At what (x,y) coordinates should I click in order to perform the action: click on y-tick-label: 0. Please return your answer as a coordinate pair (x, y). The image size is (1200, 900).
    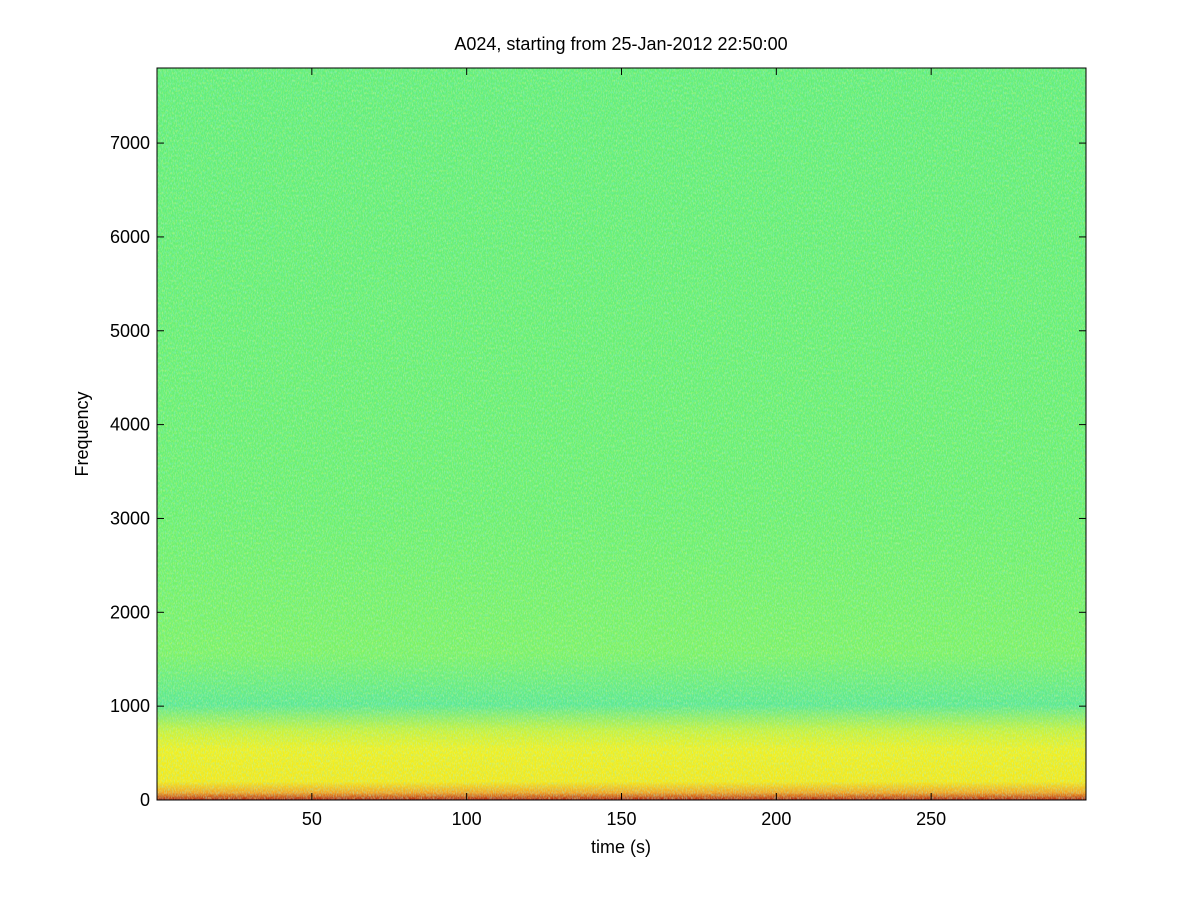
    Looking at the image, I should click on (145, 800).